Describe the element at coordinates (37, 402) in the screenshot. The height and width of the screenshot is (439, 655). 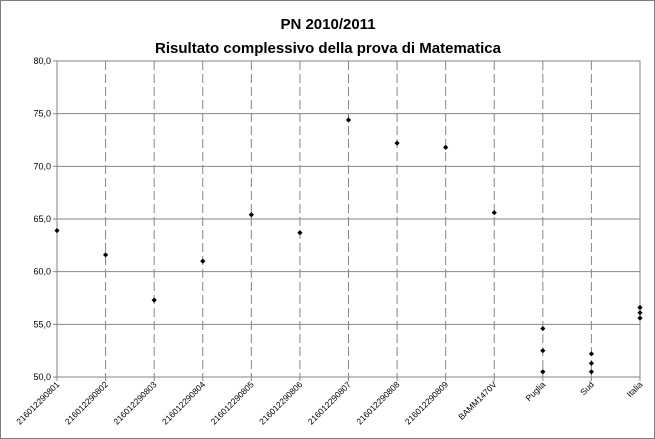
I see `x-tick-label: 216012290801` at that location.